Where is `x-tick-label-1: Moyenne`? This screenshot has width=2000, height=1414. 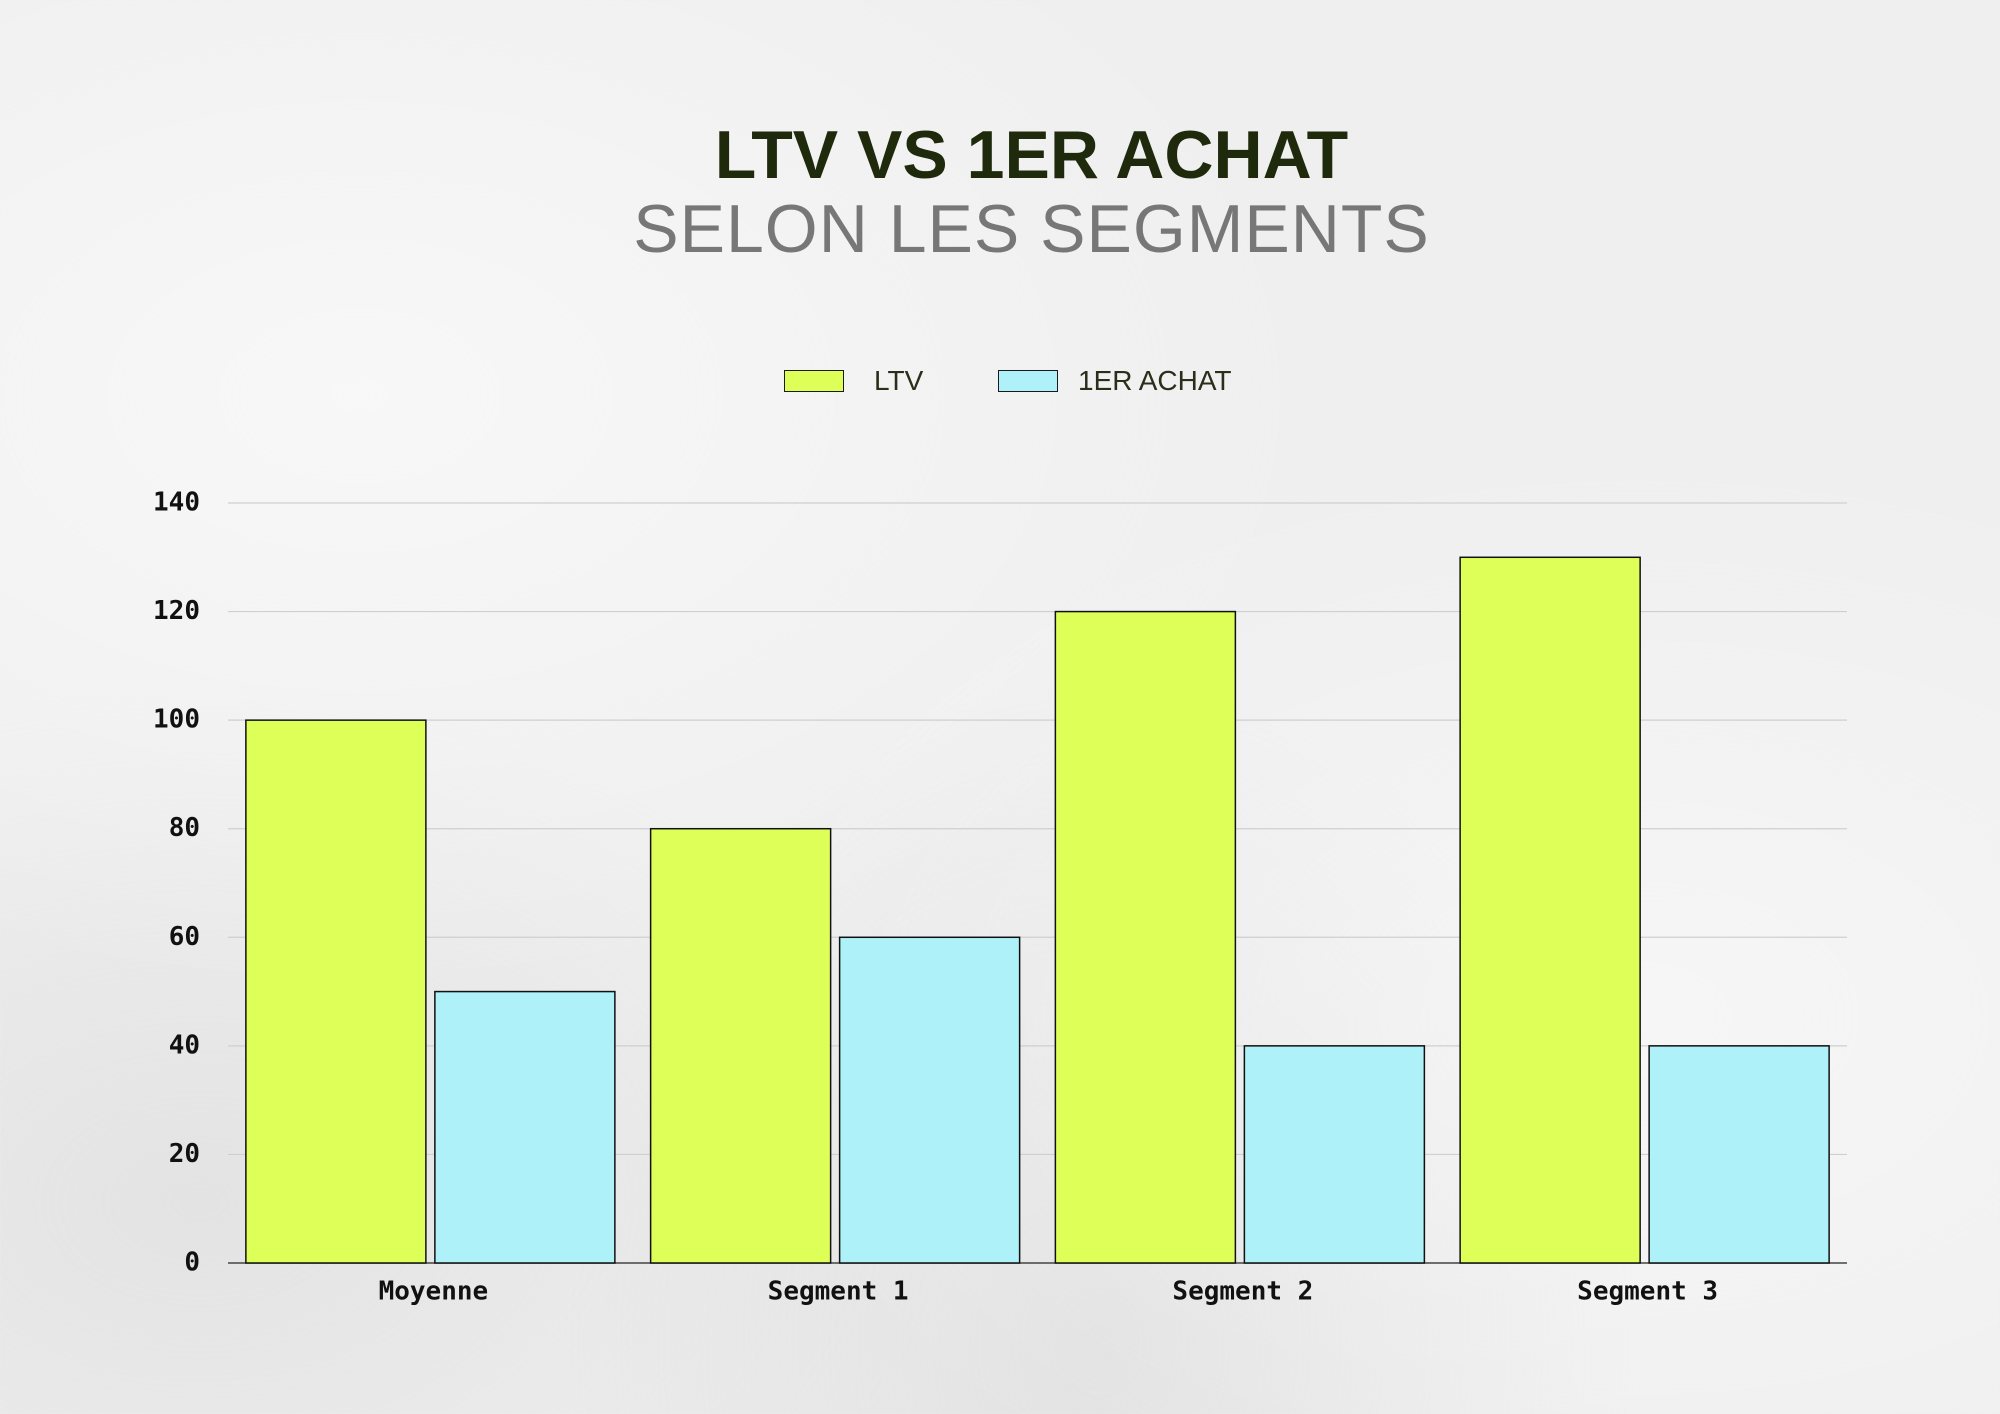 x-tick-label-1: Moyenne is located at coordinates (434, 1292).